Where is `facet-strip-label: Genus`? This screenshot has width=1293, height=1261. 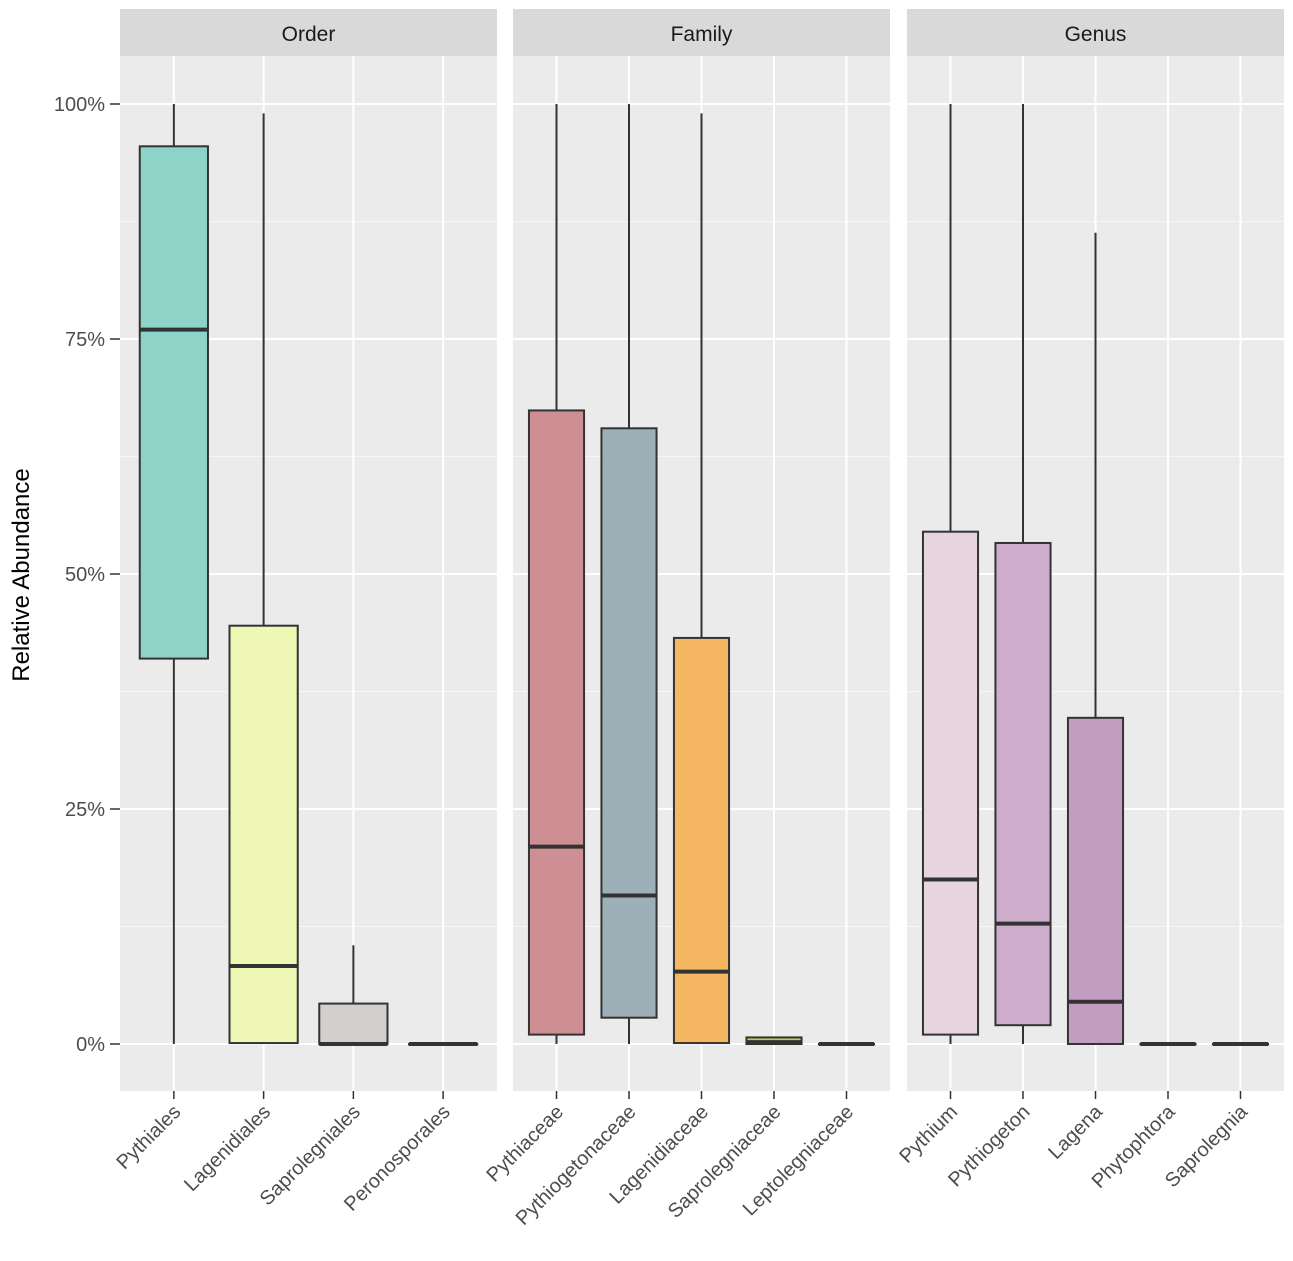
facet-strip-label: Genus is located at coordinates (1096, 34).